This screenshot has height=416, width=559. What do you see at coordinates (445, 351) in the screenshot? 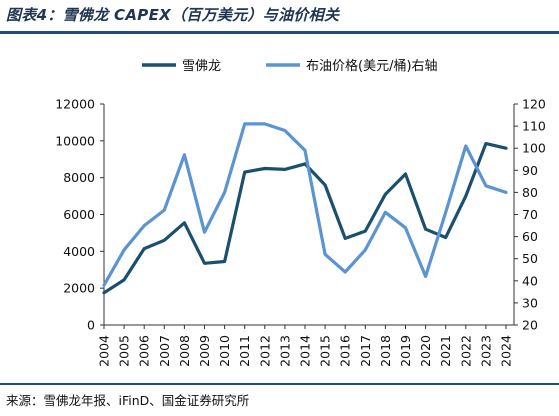
I see `x-tick-label: 2021` at bounding box center [445, 351].